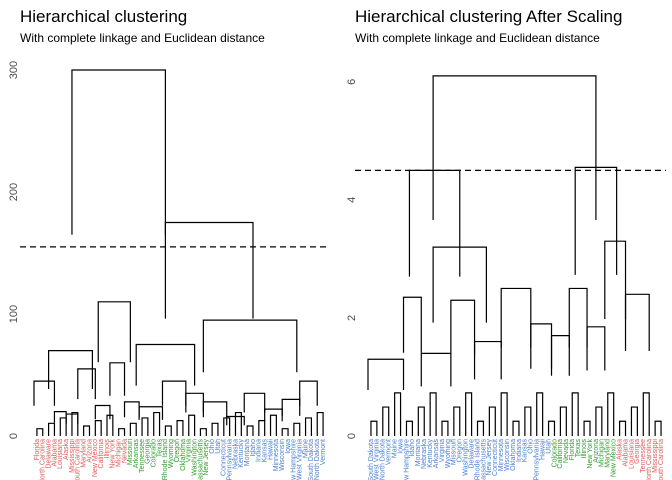  Describe the element at coordinates (241, 453) in the screenshot. I see `leaf-label: Kentucky` at that location.